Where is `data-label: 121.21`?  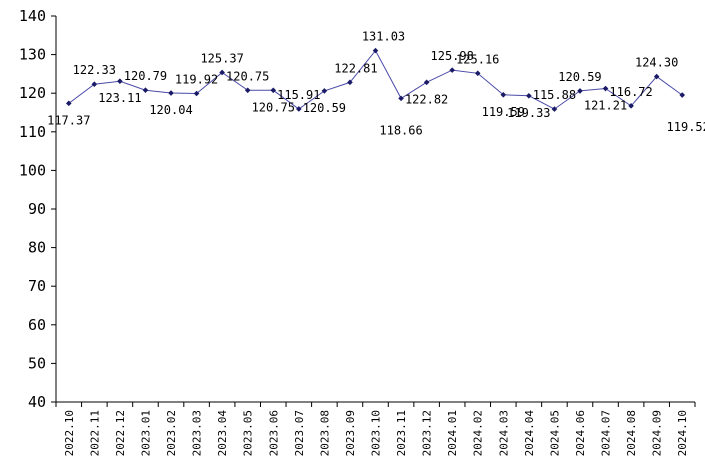 data-label: 121.21 is located at coordinates (605, 106).